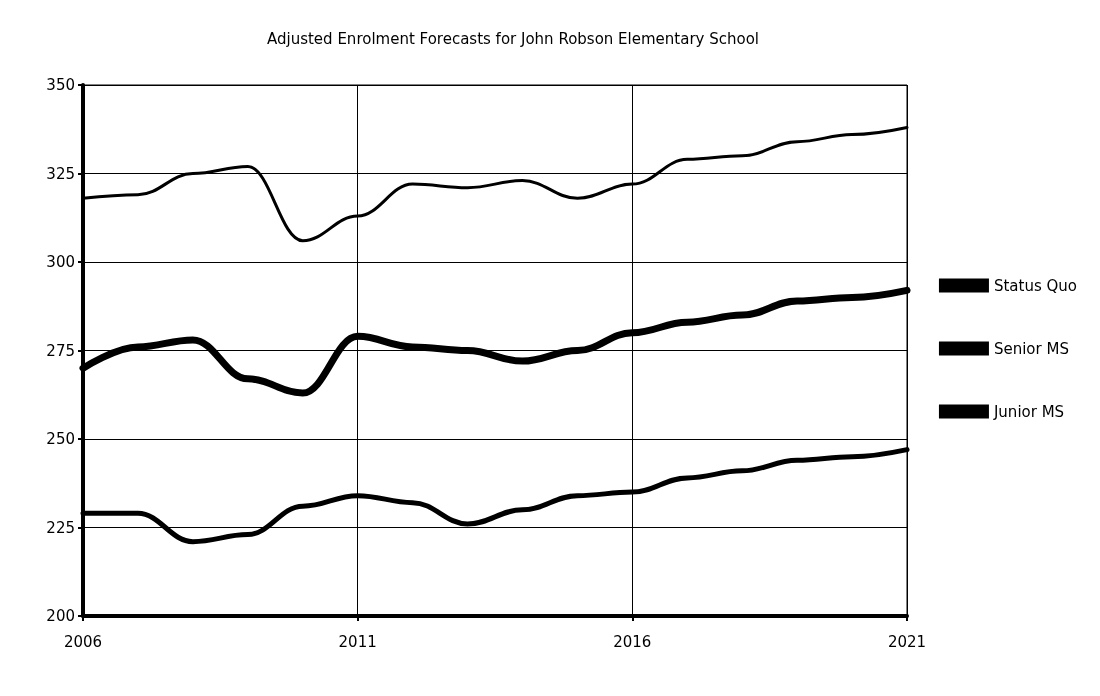 The width and height of the screenshot is (1100, 696). What do you see at coordinates (907, 641) in the screenshot?
I see `x-tick-label: 2021` at bounding box center [907, 641].